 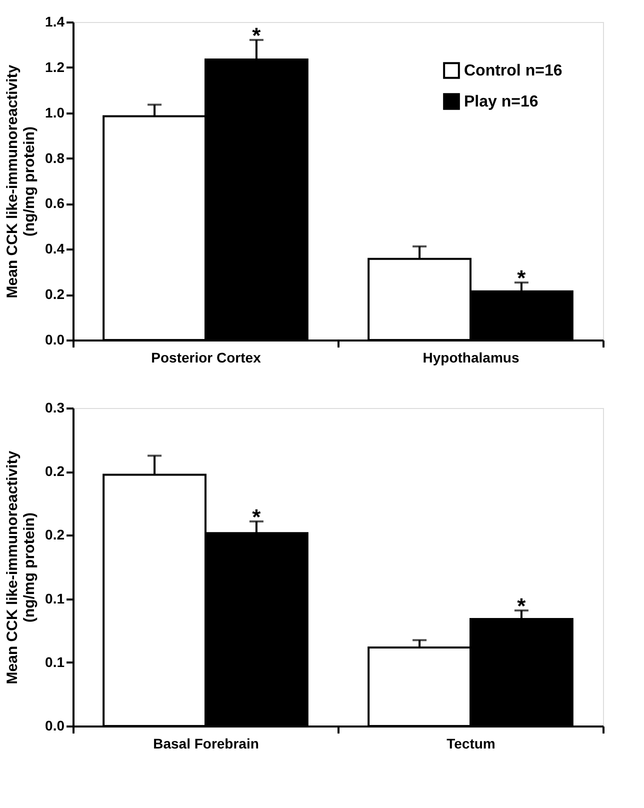 What do you see at coordinates (206, 358) in the screenshot?
I see `x-tick-label: Posterior Cortex` at bounding box center [206, 358].